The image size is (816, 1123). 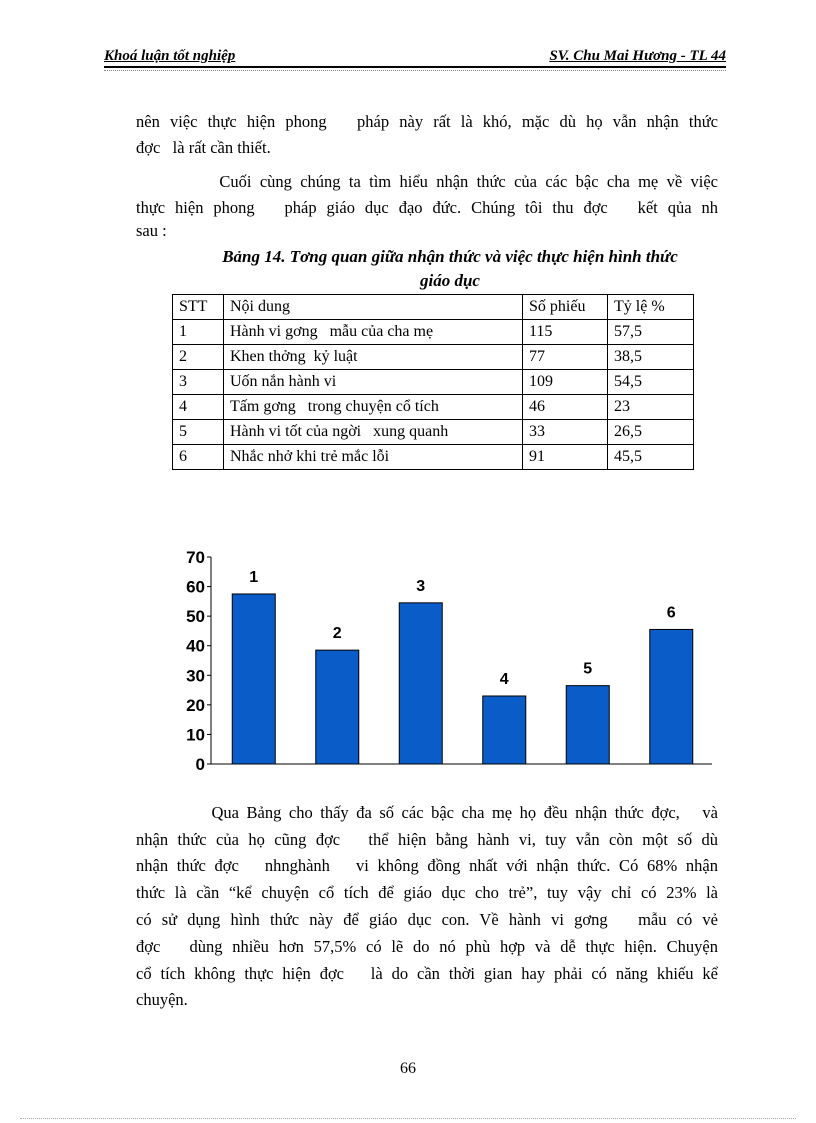 I want to click on y-tick-label: 40, so click(x=195, y=646).